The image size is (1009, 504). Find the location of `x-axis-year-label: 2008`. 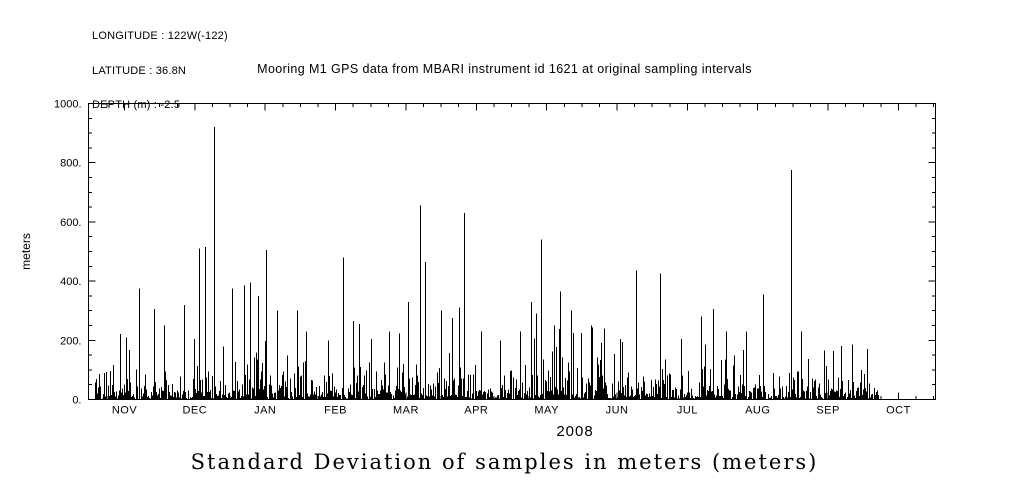

x-axis-year-label: 2008 is located at coordinates (575, 431).